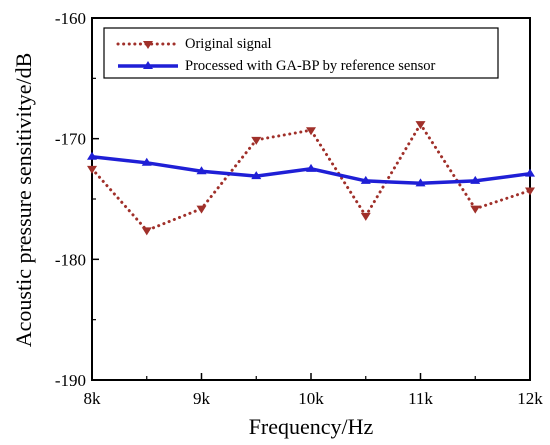  I want to click on y-tick-label: -160, so click(70, 18).